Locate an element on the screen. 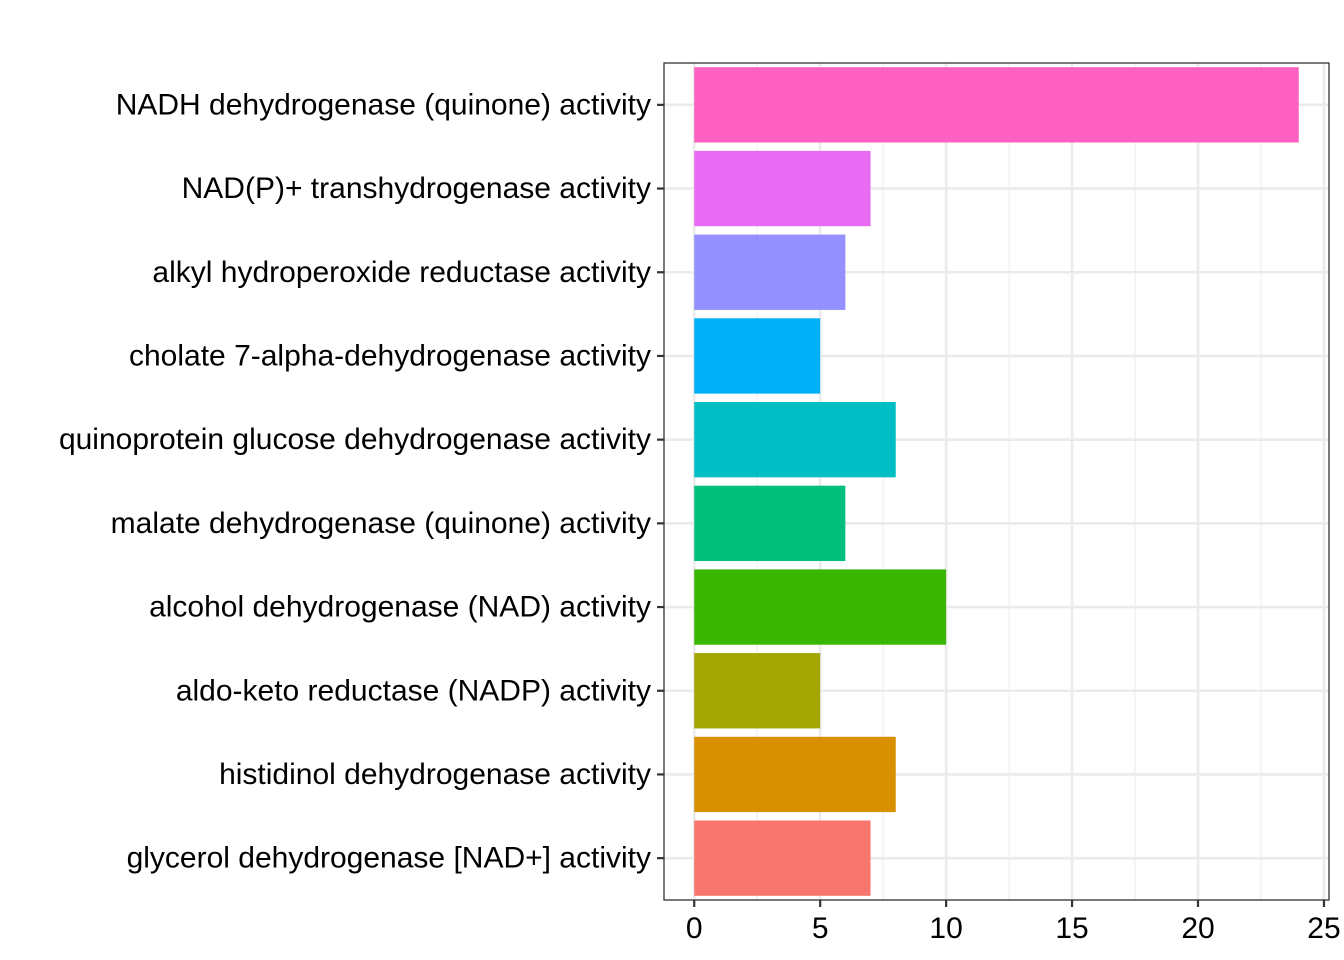 This screenshot has height=960, width=1344. category-label: histidinol dehydrogenase activity is located at coordinates (435, 774).